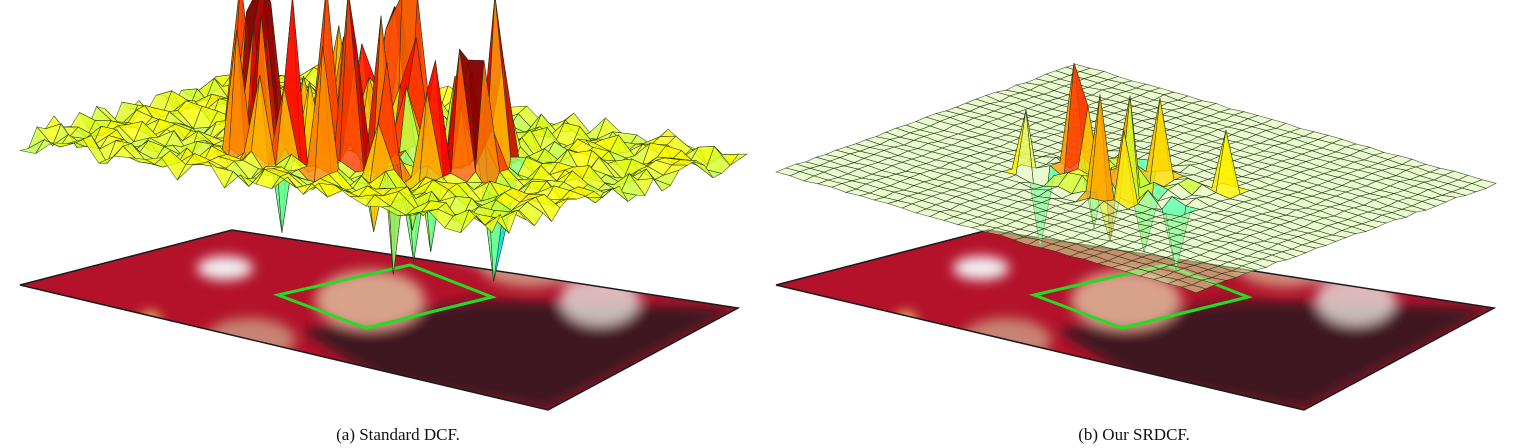 This screenshot has width=1513, height=448. What do you see at coordinates (1134, 434) in the screenshot?
I see `caption-srdcf: (b) Our SRDCF.` at bounding box center [1134, 434].